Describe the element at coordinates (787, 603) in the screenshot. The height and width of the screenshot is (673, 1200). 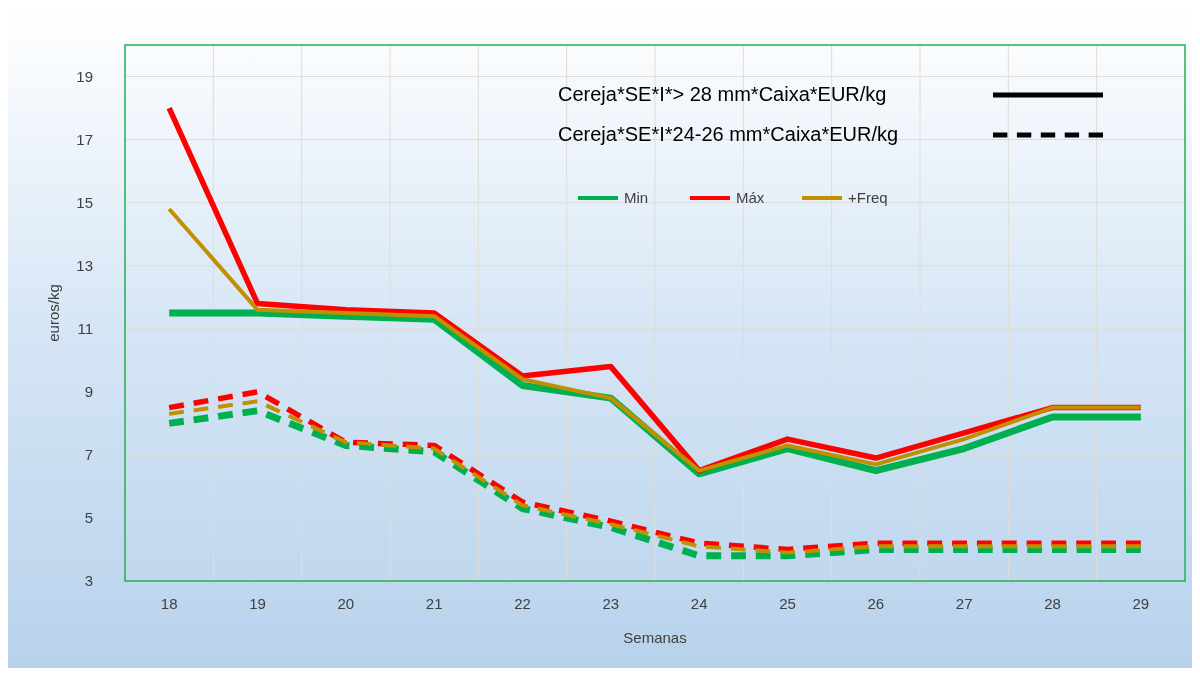
I see `x-tick-label: 25` at that location.